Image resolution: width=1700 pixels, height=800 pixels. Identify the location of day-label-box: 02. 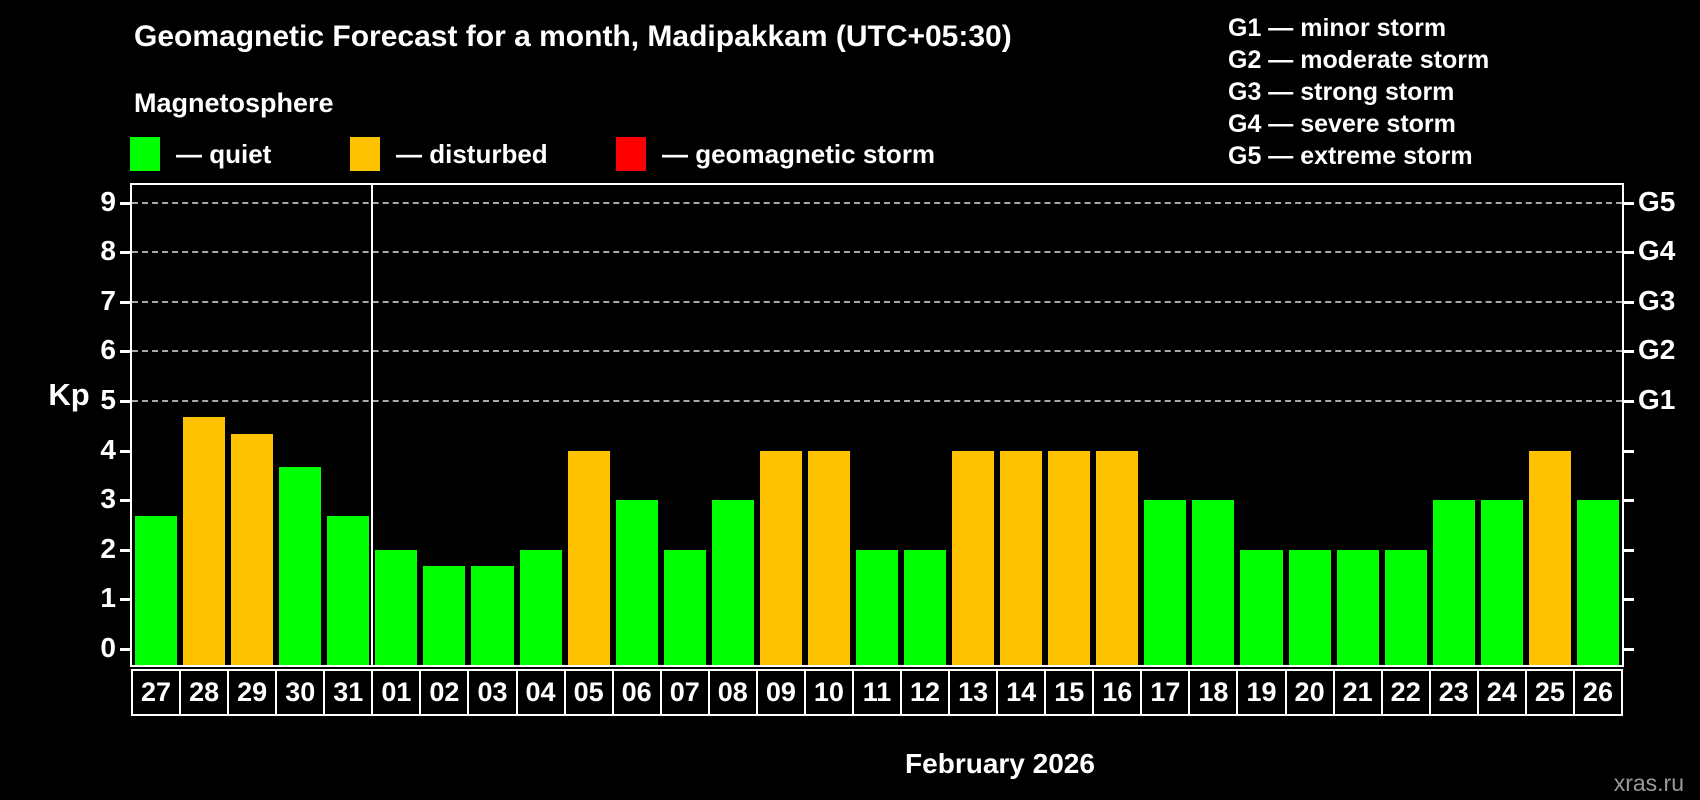
(444, 692).